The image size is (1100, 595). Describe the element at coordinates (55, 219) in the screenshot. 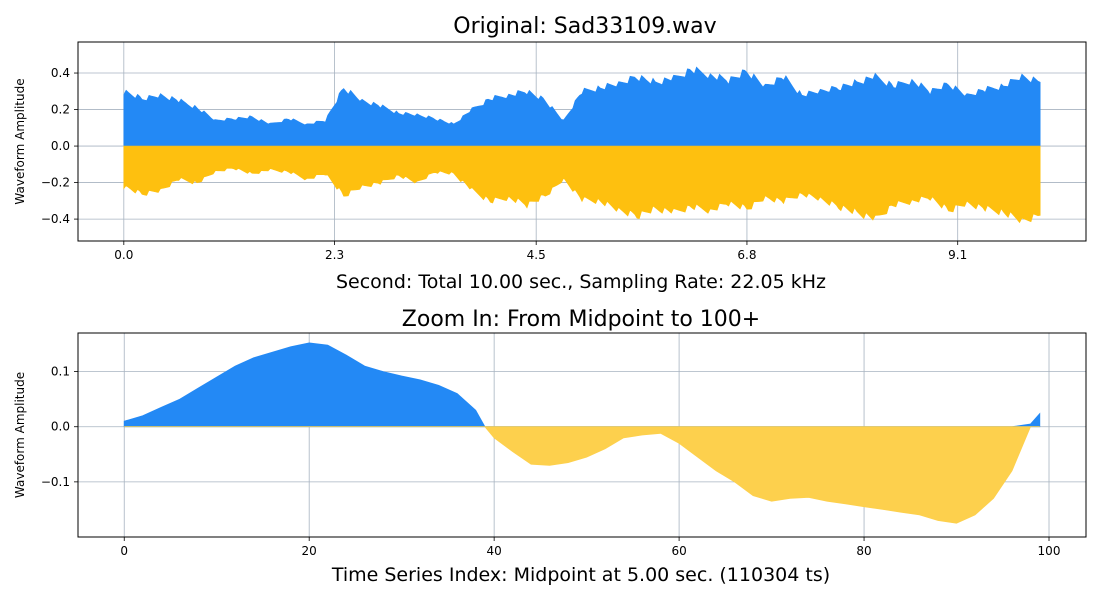

I see `chart1-y-tick-label: −0.4` at that location.